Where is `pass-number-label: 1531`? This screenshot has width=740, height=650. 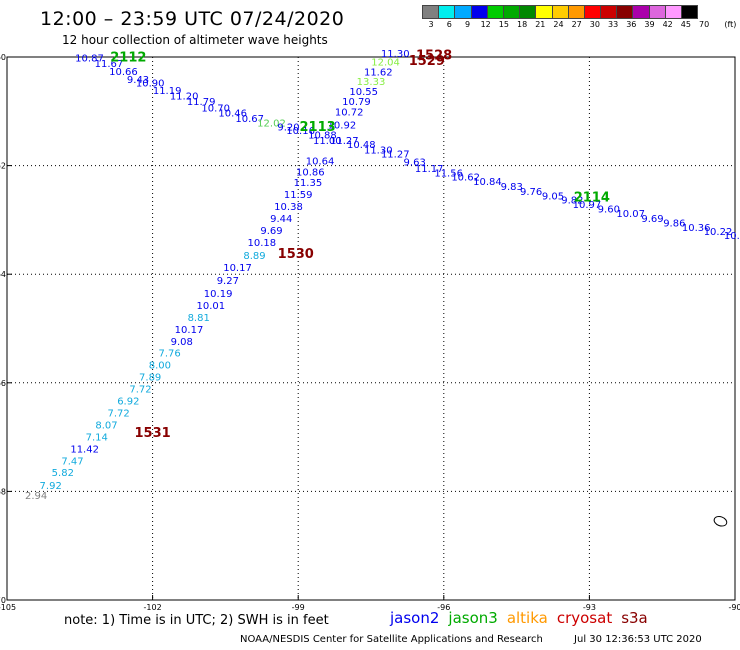
pass-number-label: 1531 is located at coordinates (153, 433).